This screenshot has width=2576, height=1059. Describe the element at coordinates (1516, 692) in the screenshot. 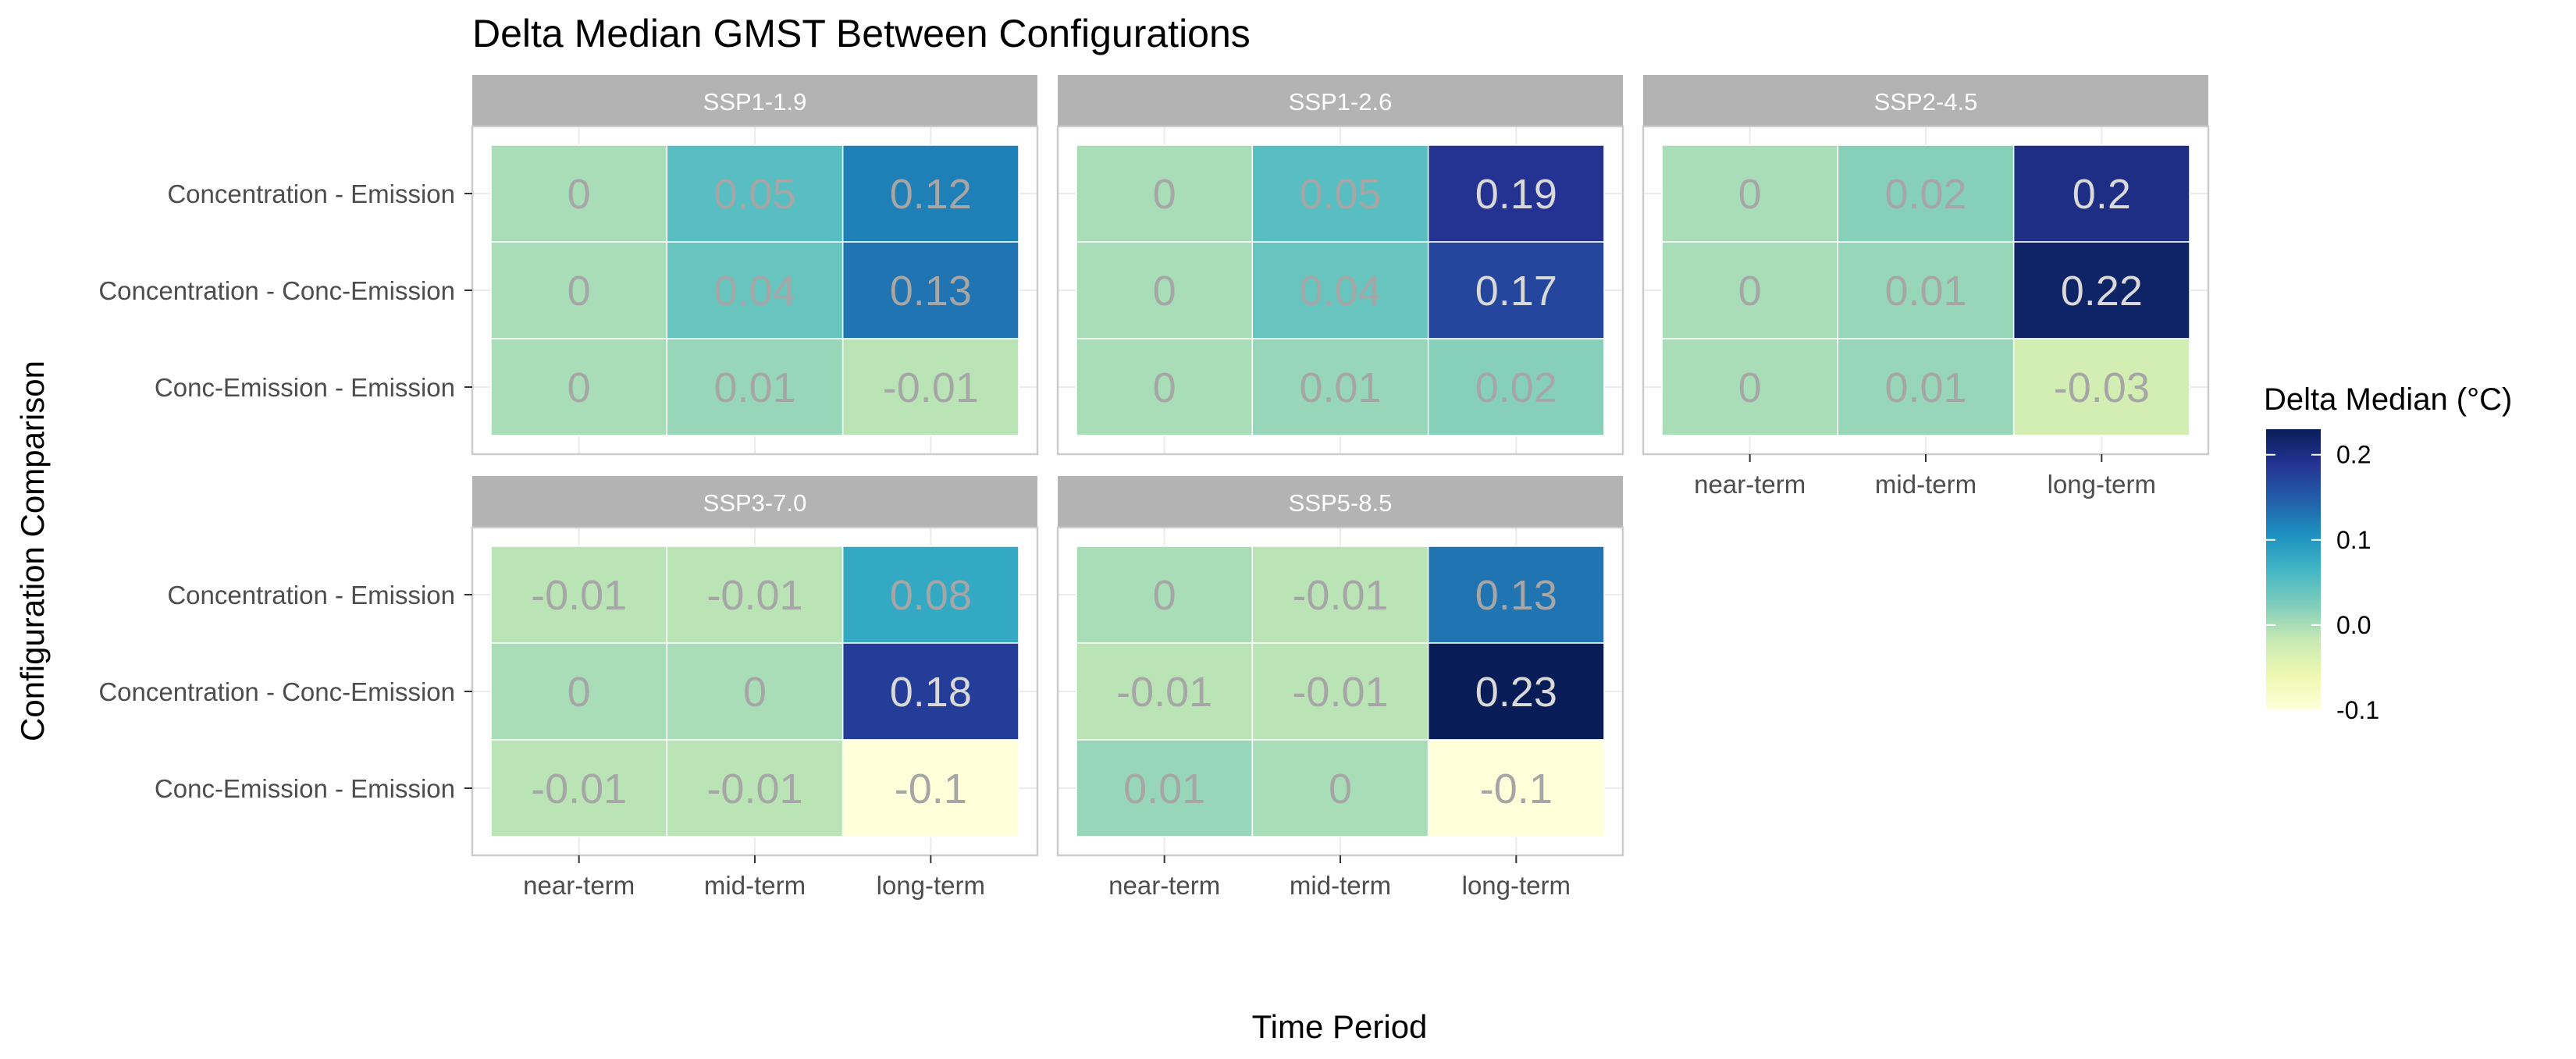

I see `cell-value-label: 0.23` at that location.